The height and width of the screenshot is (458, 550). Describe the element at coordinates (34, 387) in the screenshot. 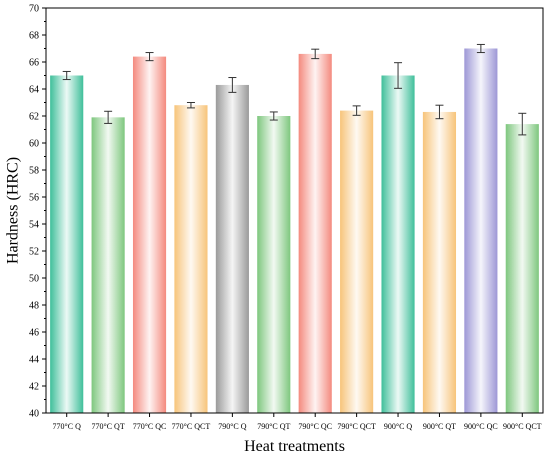

I see `y-tick-label: 42` at that location.